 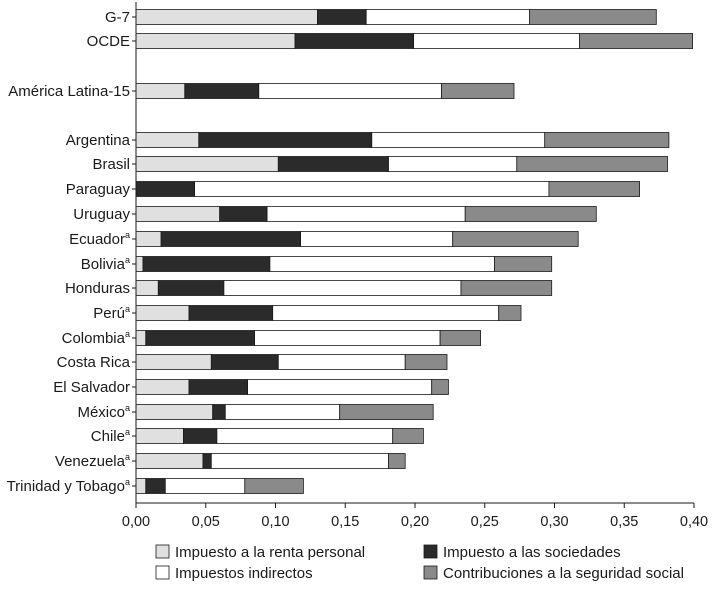 What do you see at coordinates (96, 338) in the screenshot?
I see `category-label: Colombiaa` at bounding box center [96, 338].